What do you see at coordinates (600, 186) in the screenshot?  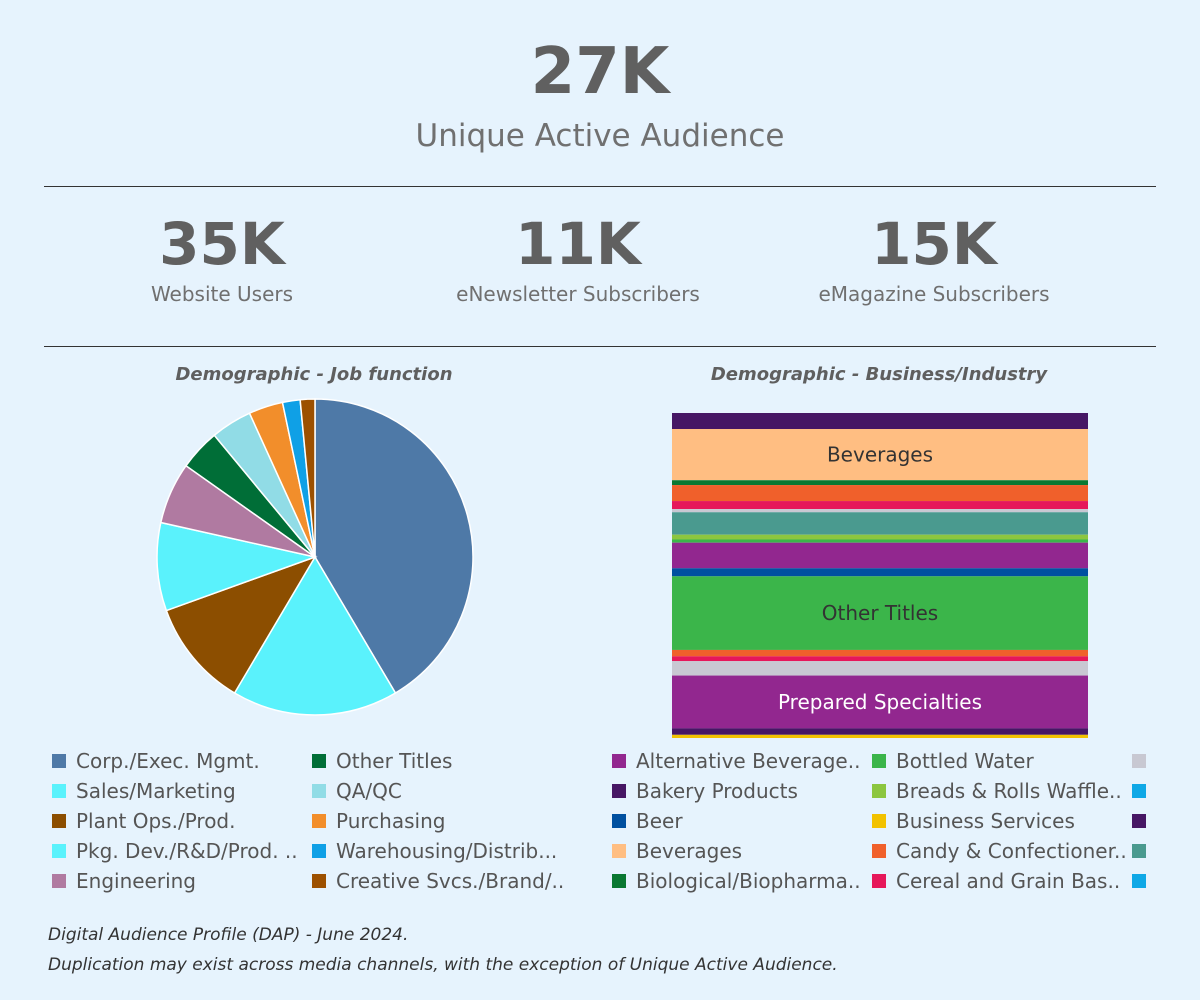 I see `divider-top` at bounding box center [600, 186].